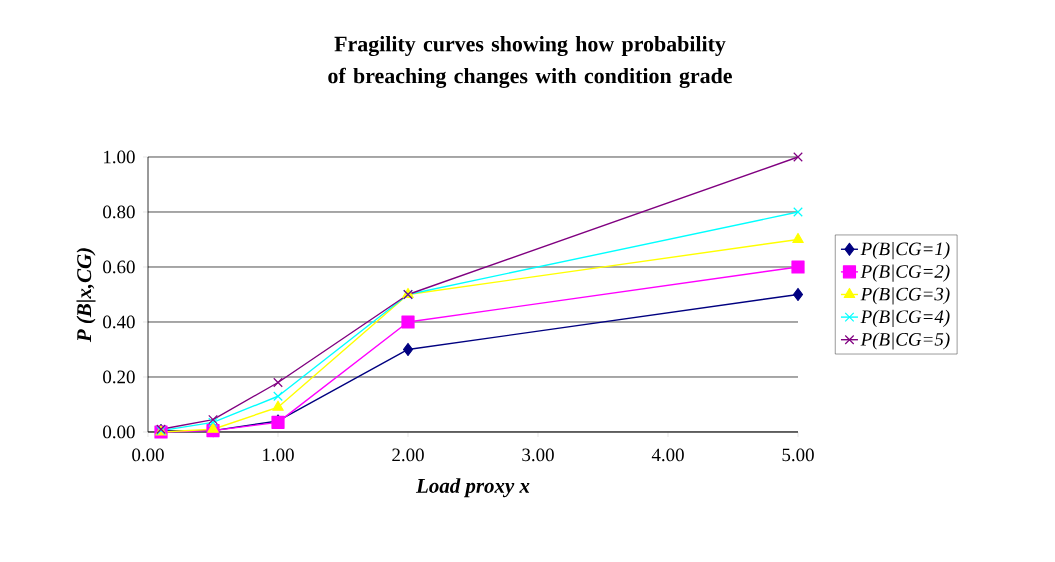  Describe the element at coordinates (278, 455) in the screenshot. I see `x-tick-label: 1.00` at that location.